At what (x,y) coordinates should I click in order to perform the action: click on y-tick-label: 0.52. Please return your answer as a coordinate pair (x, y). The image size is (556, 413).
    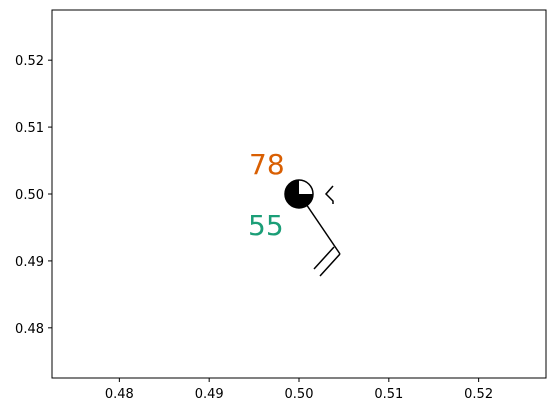
    Looking at the image, I should click on (29, 61).